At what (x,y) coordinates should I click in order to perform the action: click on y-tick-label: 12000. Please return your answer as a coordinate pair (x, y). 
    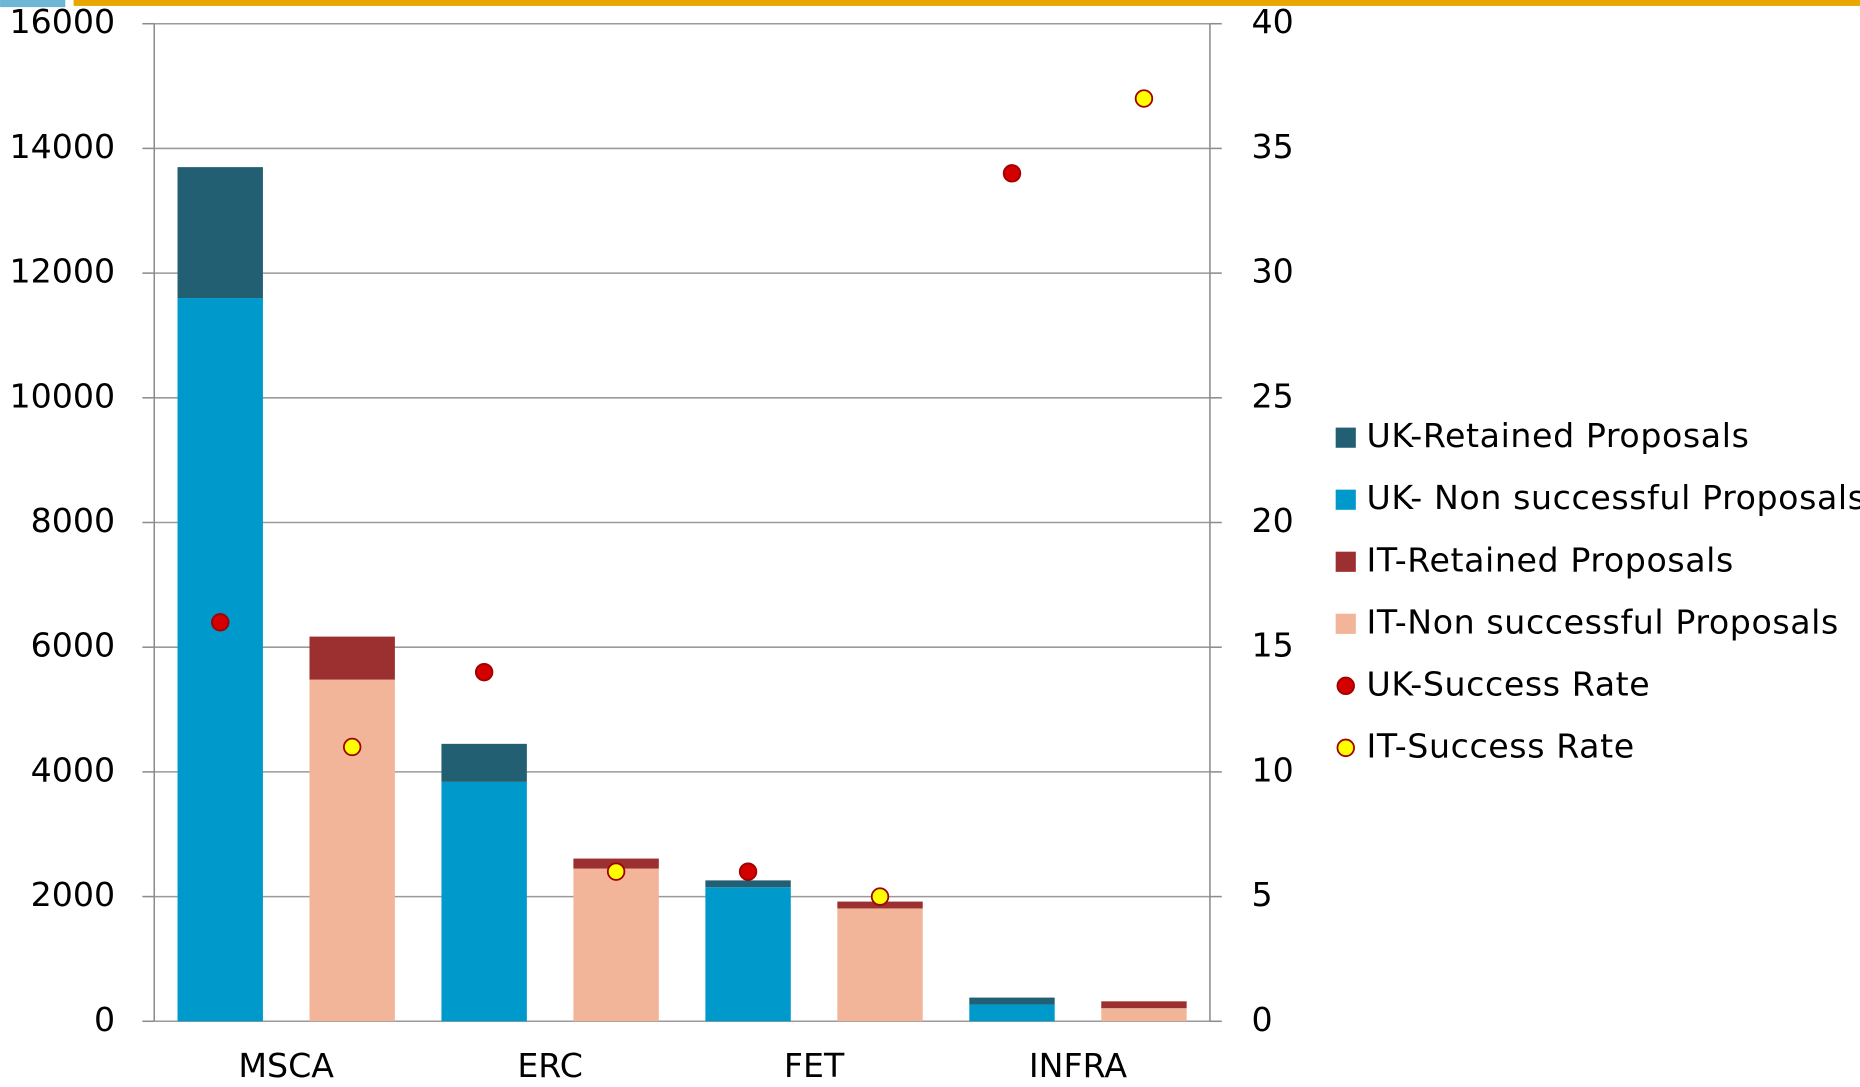
    Looking at the image, I should click on (62, 271).